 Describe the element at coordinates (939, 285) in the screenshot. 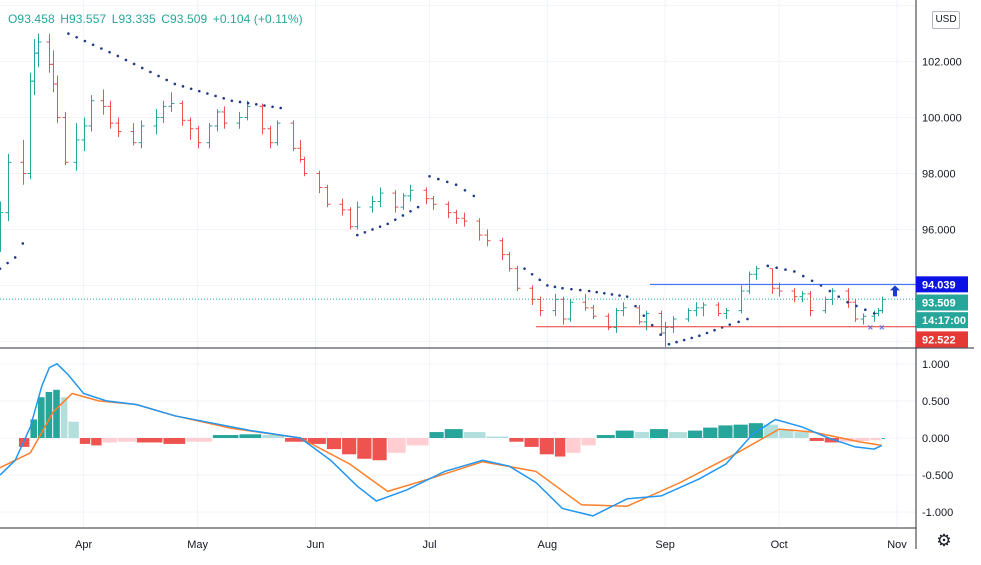

I see `resistance-tag: 94.039` at that location.